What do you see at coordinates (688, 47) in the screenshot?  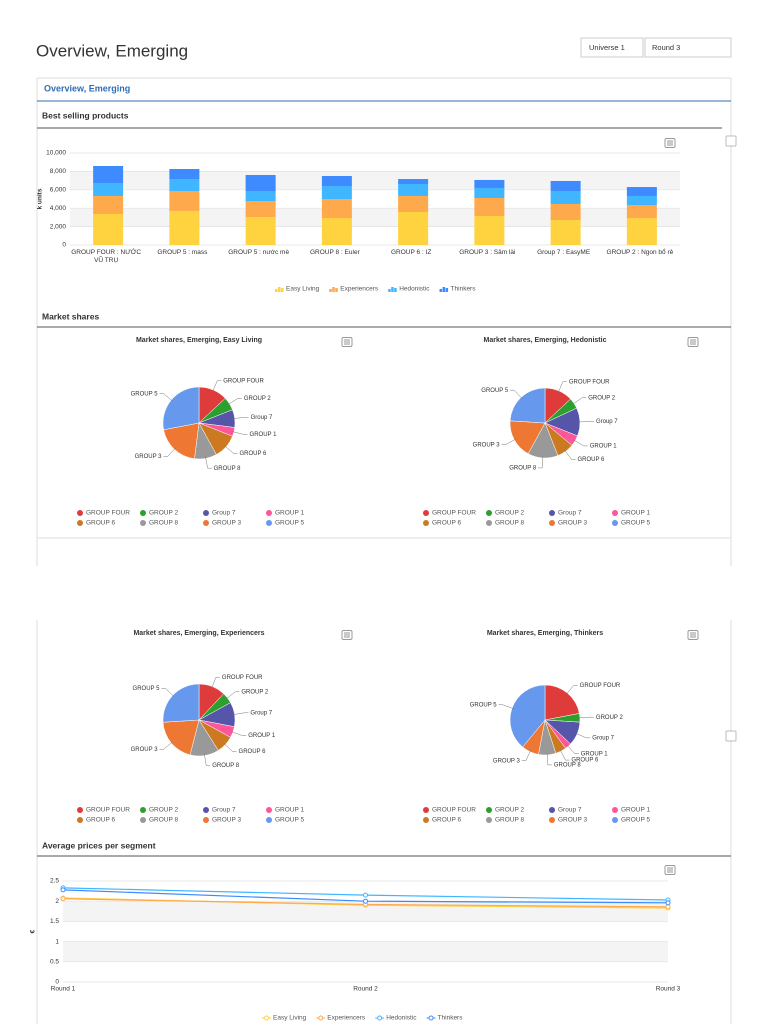 I see `round-select` at bounding box center [688, 47].